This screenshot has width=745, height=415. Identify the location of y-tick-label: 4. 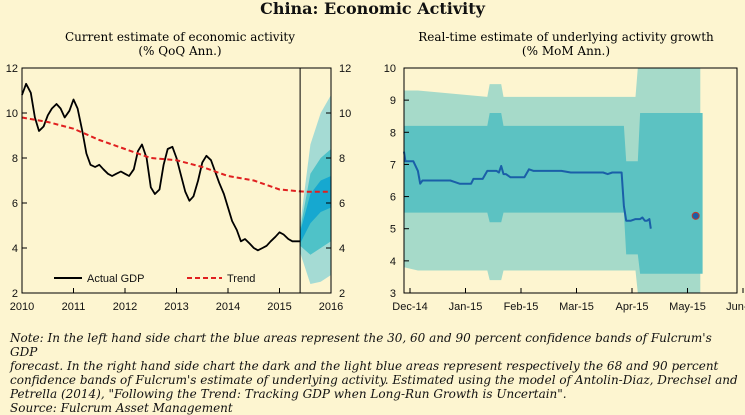
(393, 262).